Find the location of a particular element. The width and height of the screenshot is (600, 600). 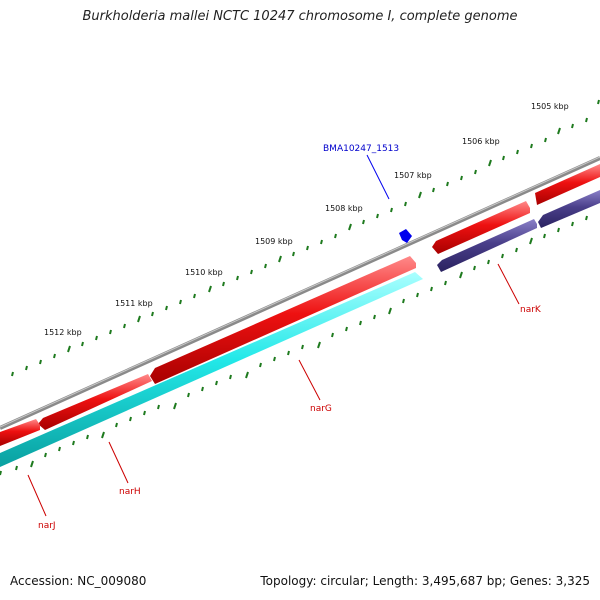

kbp-label-1506: 1506 kbp is located at coordinates (481, 141).